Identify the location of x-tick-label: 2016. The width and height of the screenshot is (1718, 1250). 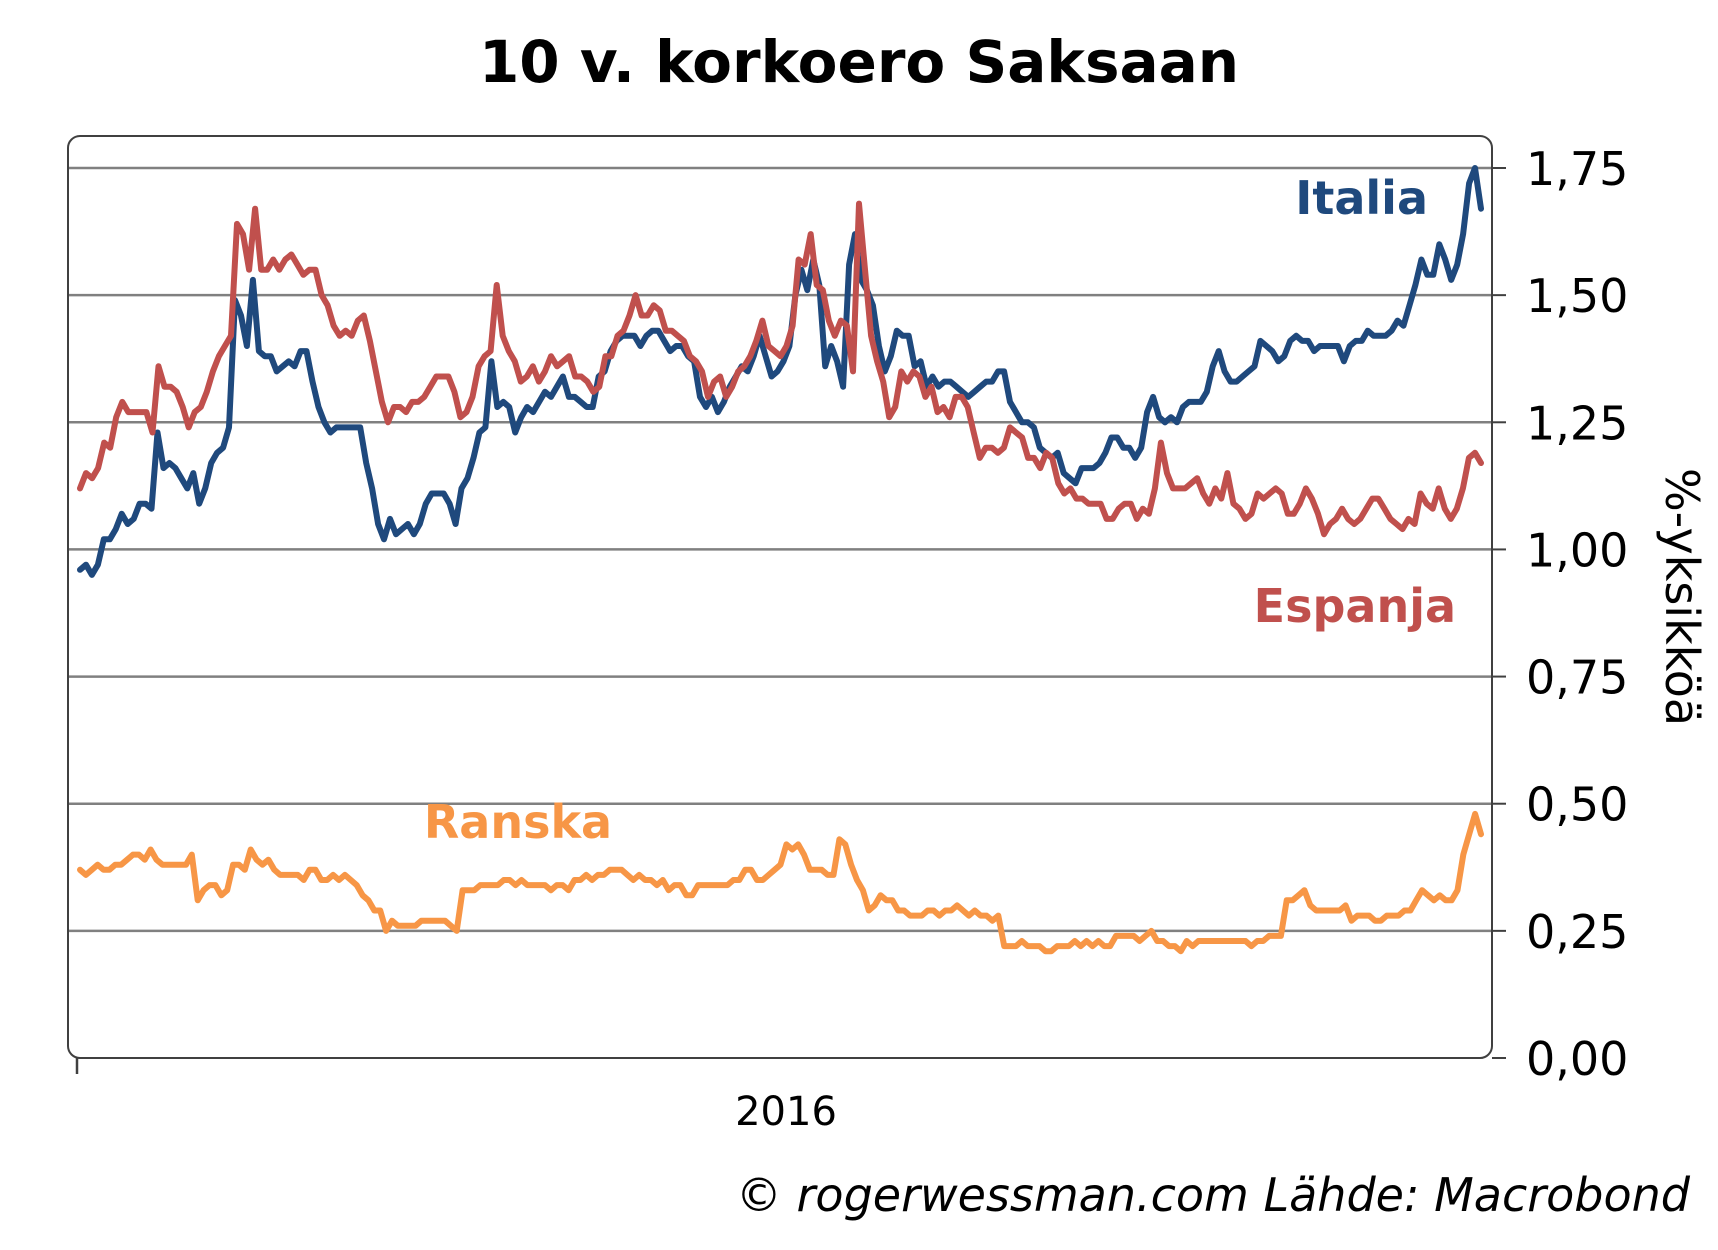
(786, 1112).